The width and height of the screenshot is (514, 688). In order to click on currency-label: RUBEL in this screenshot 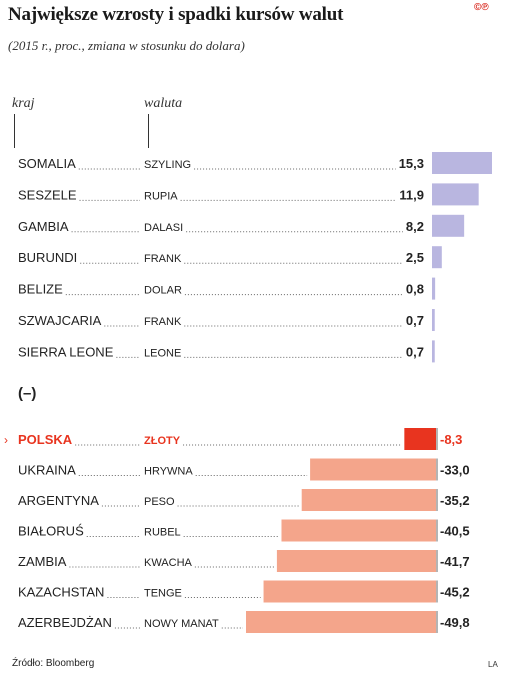, I will do `click(162, 533)`.